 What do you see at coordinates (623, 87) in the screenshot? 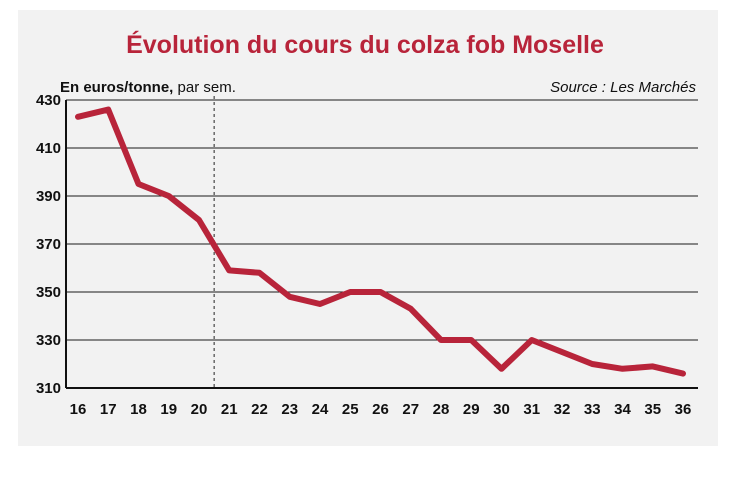
I see `source-label: Source : Les Marchés` at bounding box center [623, 87].